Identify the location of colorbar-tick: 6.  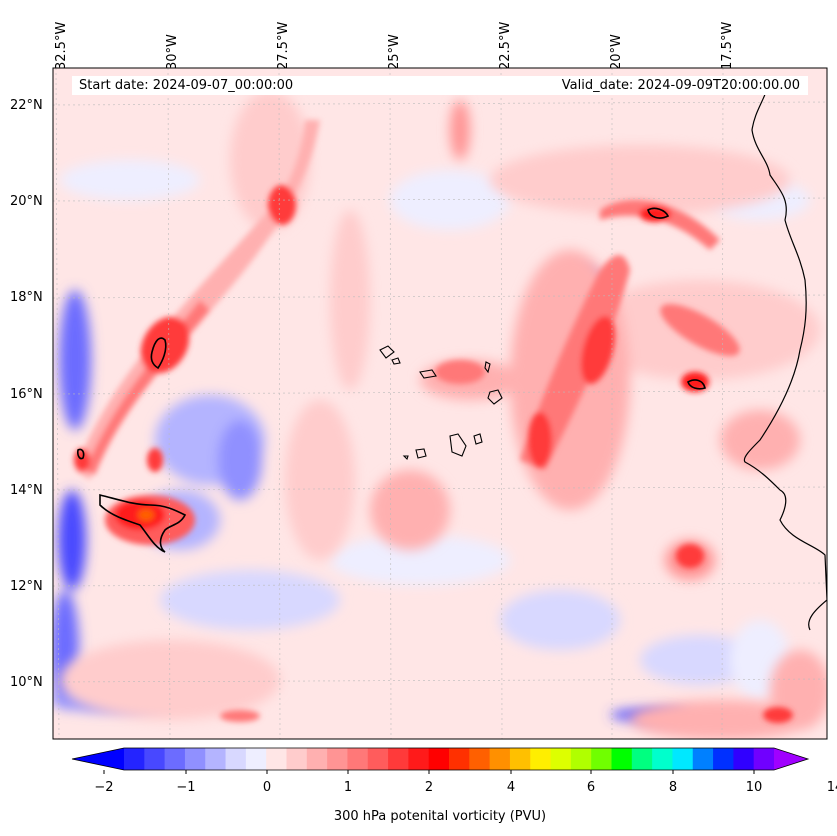
(591, 787).